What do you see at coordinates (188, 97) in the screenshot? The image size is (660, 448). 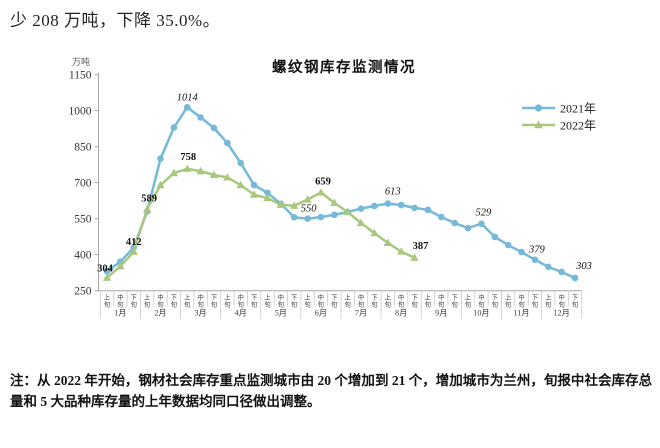 I see `data-label-2021年: 1014` at bounding box center [188, 97].